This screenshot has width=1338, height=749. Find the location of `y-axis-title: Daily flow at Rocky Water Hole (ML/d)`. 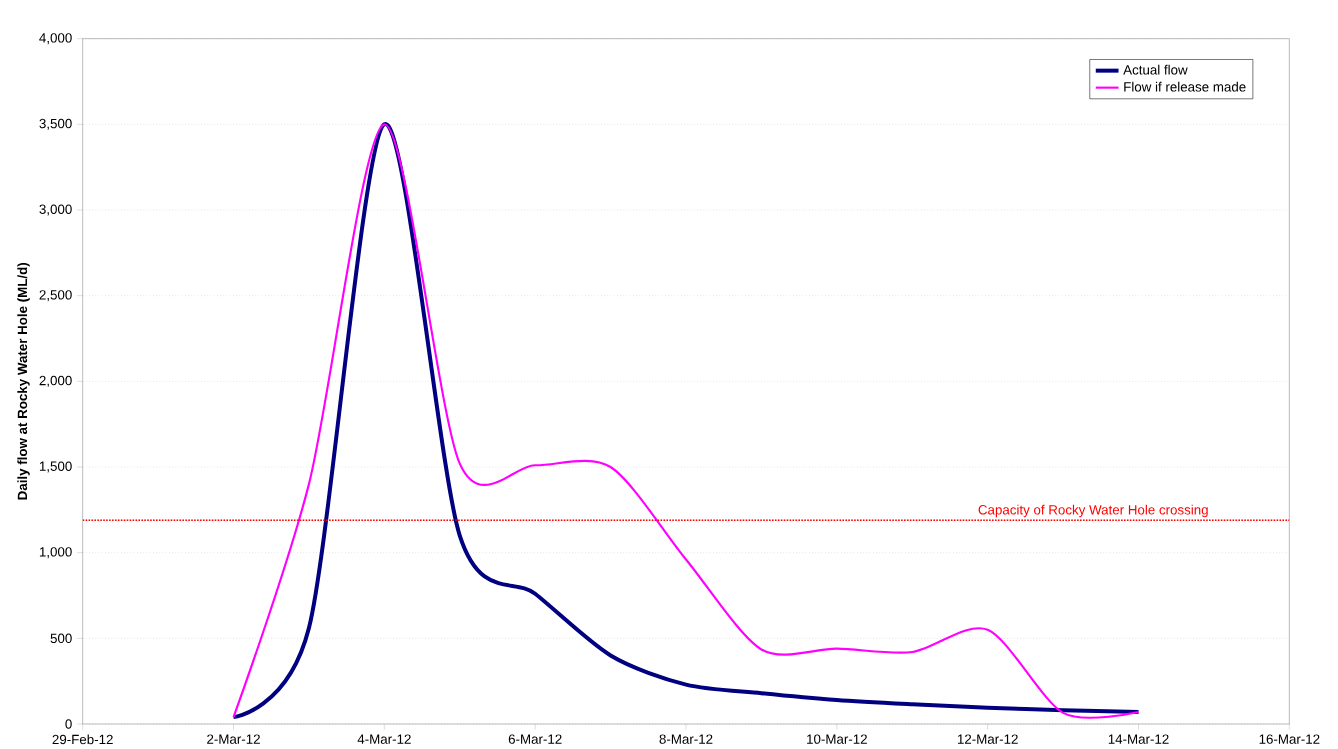

y-axis-title: Daily flow at Rocky Water Hole (ML/d) is located at coordinates (23, 381).